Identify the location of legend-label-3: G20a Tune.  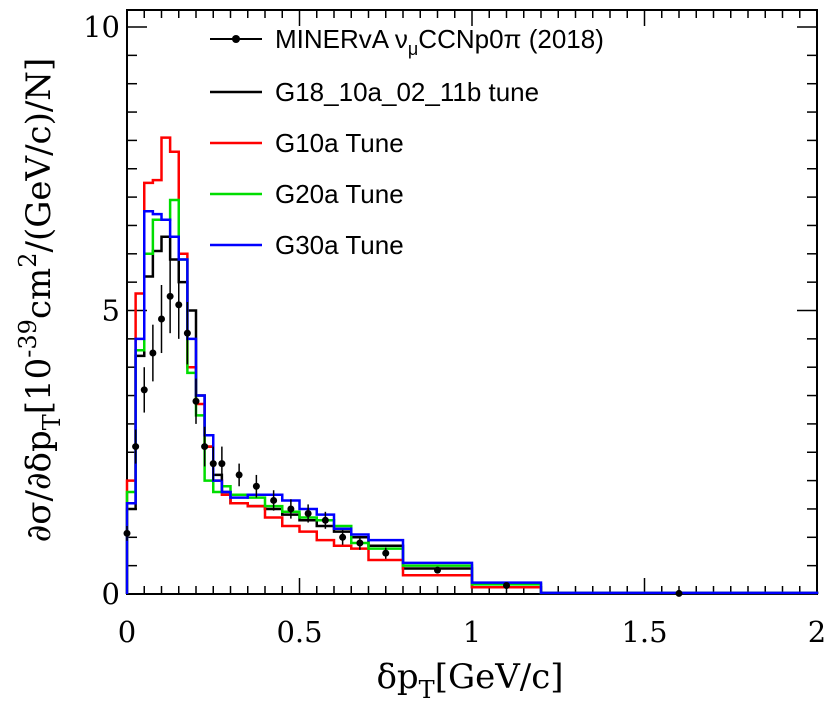
(339, 194).